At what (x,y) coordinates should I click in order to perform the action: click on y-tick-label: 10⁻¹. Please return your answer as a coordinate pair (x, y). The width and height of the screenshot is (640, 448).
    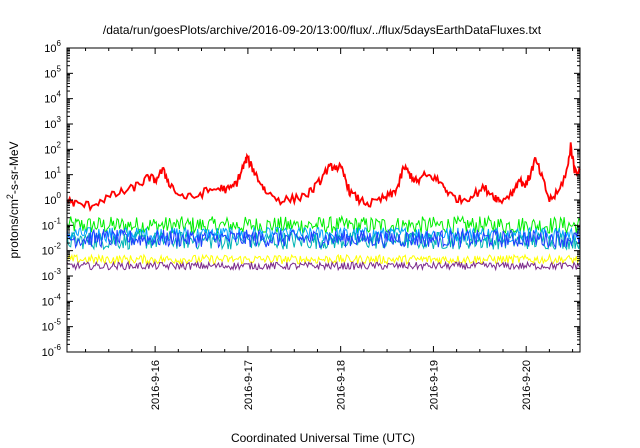
    Looking at the image, I should click on (52, 224).